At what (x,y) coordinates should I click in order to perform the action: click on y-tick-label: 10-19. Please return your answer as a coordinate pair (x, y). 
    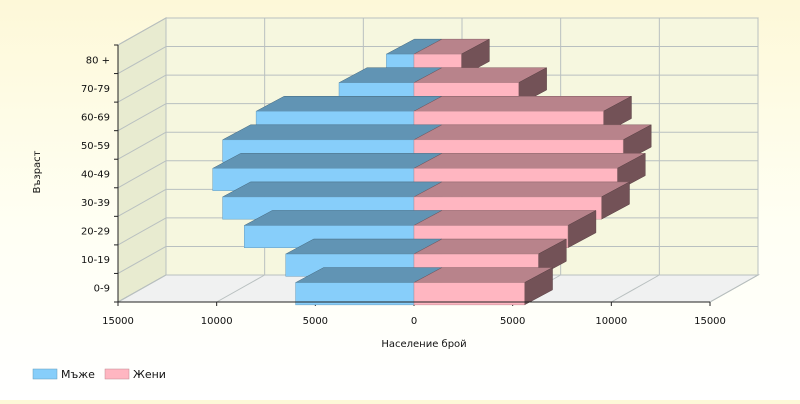
    Looking at the image, I should click on (95, 260).